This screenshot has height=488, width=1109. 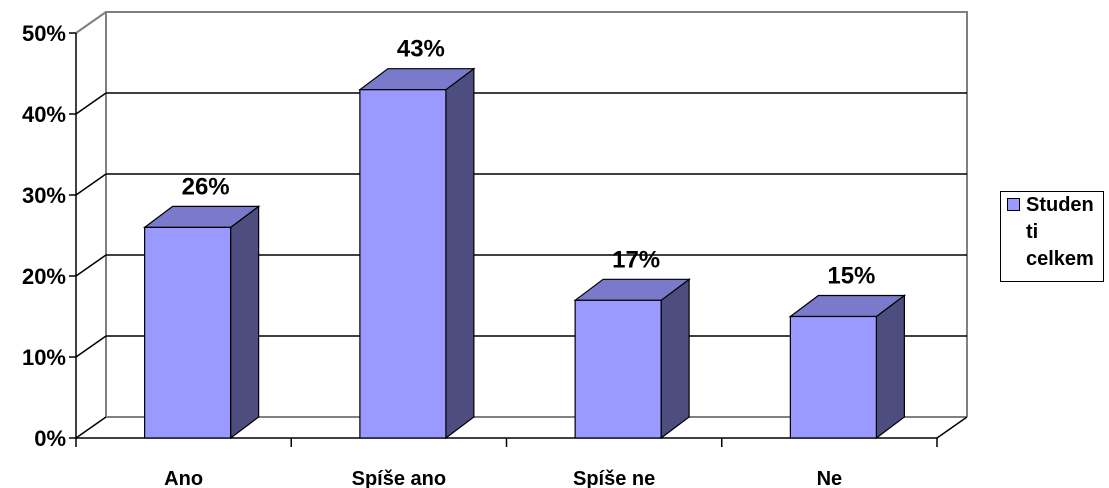 I want to click on value-label: 26%, so click(x=206, y=186).